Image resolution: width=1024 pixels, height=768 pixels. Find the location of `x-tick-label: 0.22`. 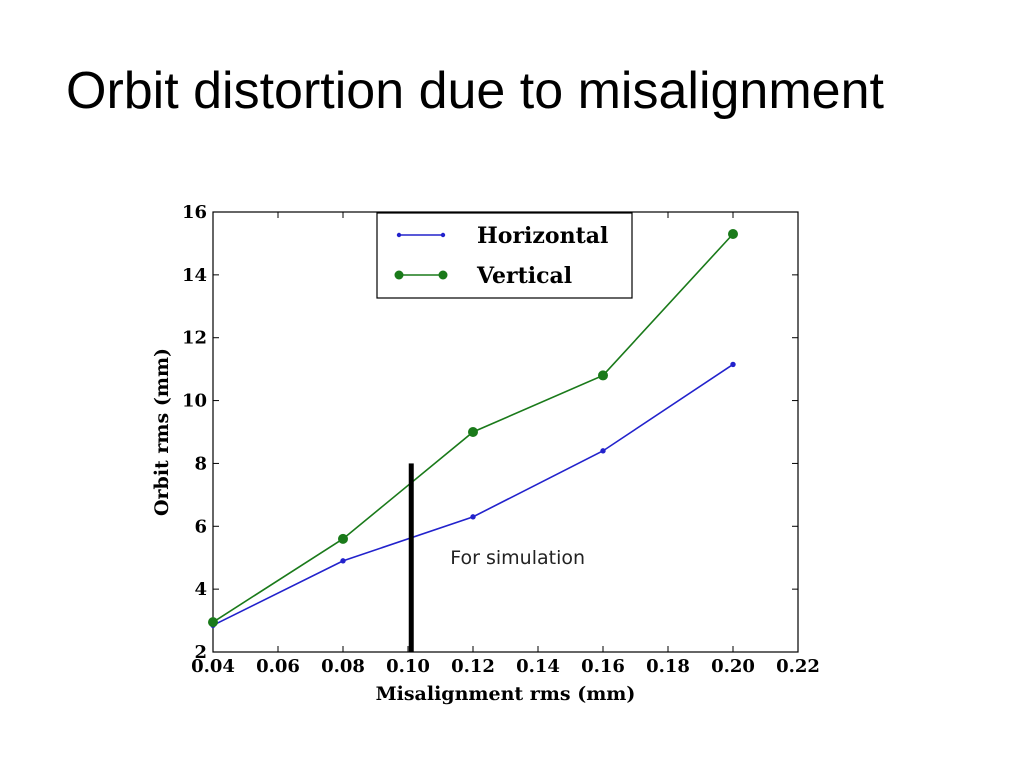

x-tick-label: 0.22 is located at coordinates (798, 666).